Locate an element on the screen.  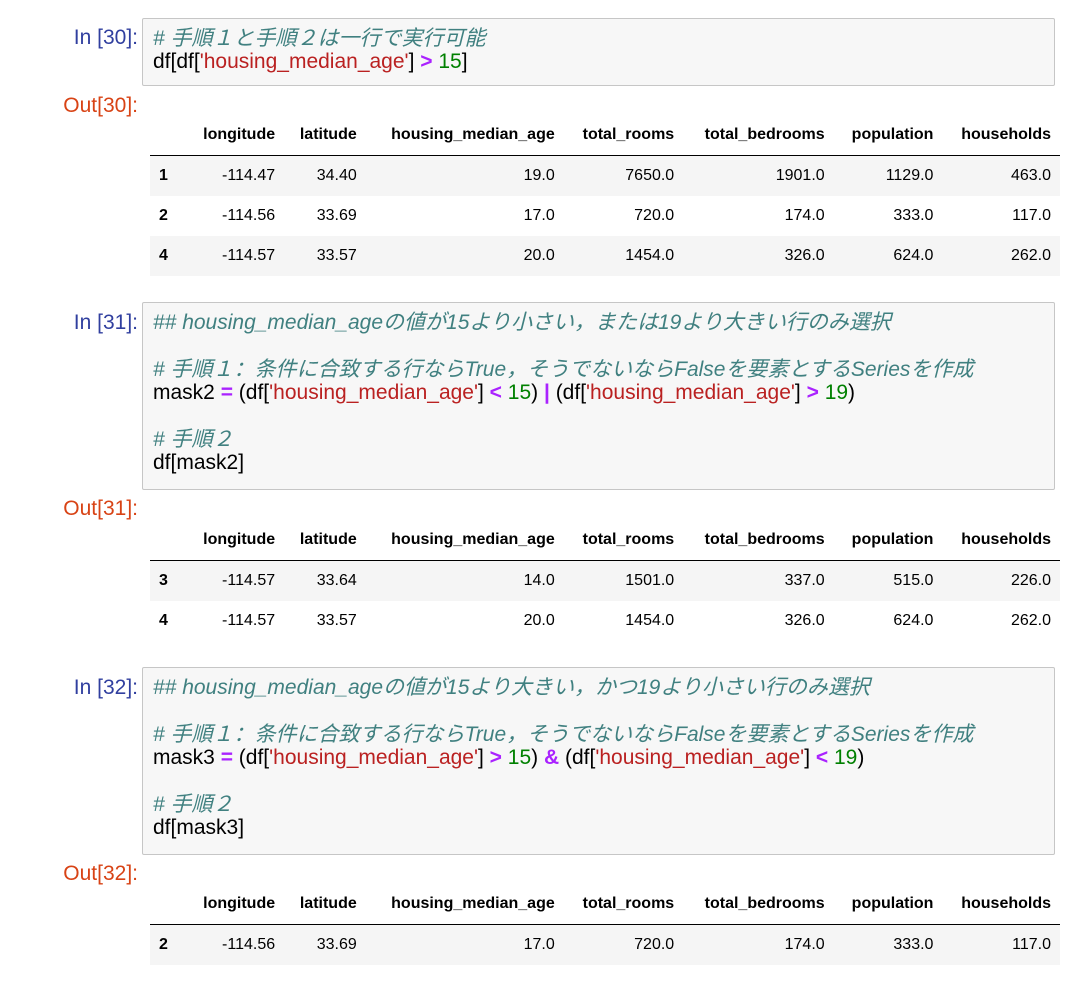
table-row: 2 -114.56 33.69 17.0 720.0 174.0 333.0 117.0 is located at coordinates (605, 944).